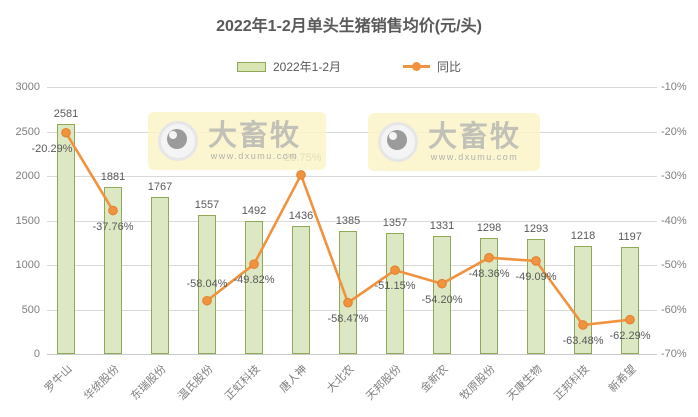 The height and width of the screenshot is (417, 698). Describe the element at coordinates (674, 87) in the screenshot. I see `y-axis-right-tick: -10%` at that location.